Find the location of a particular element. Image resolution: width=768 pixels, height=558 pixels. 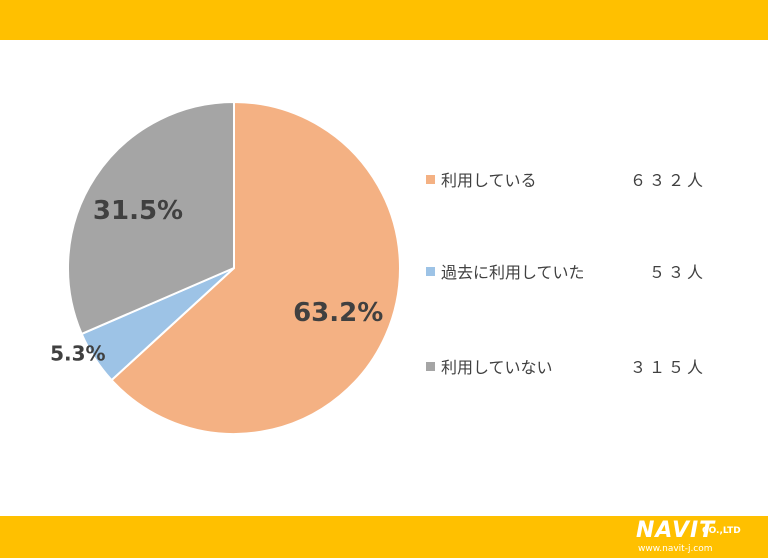

legend-item-using: 利用している ６３２人 is located at coordinates (571, 179).